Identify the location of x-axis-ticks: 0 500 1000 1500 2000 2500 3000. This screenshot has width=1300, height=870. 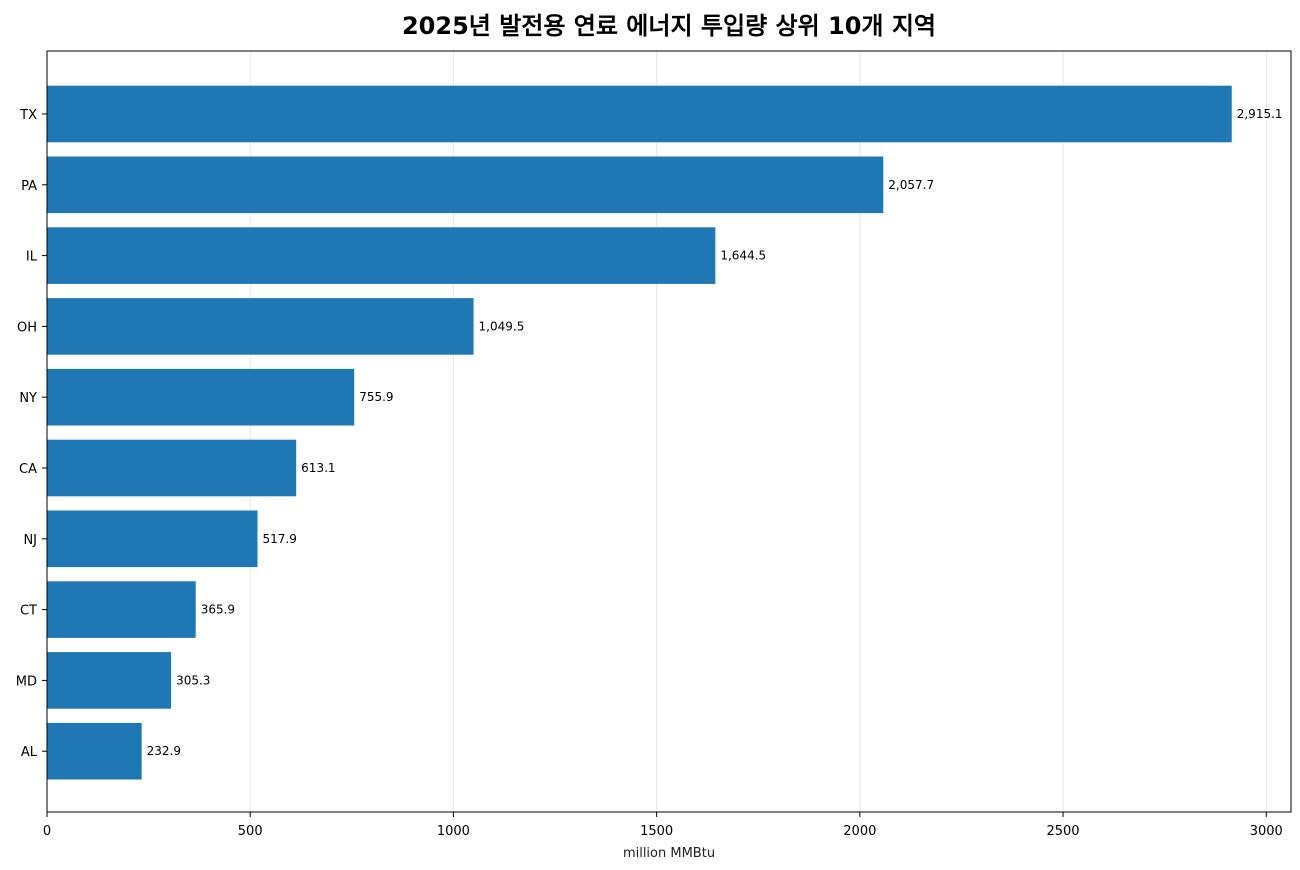
(663, 825).